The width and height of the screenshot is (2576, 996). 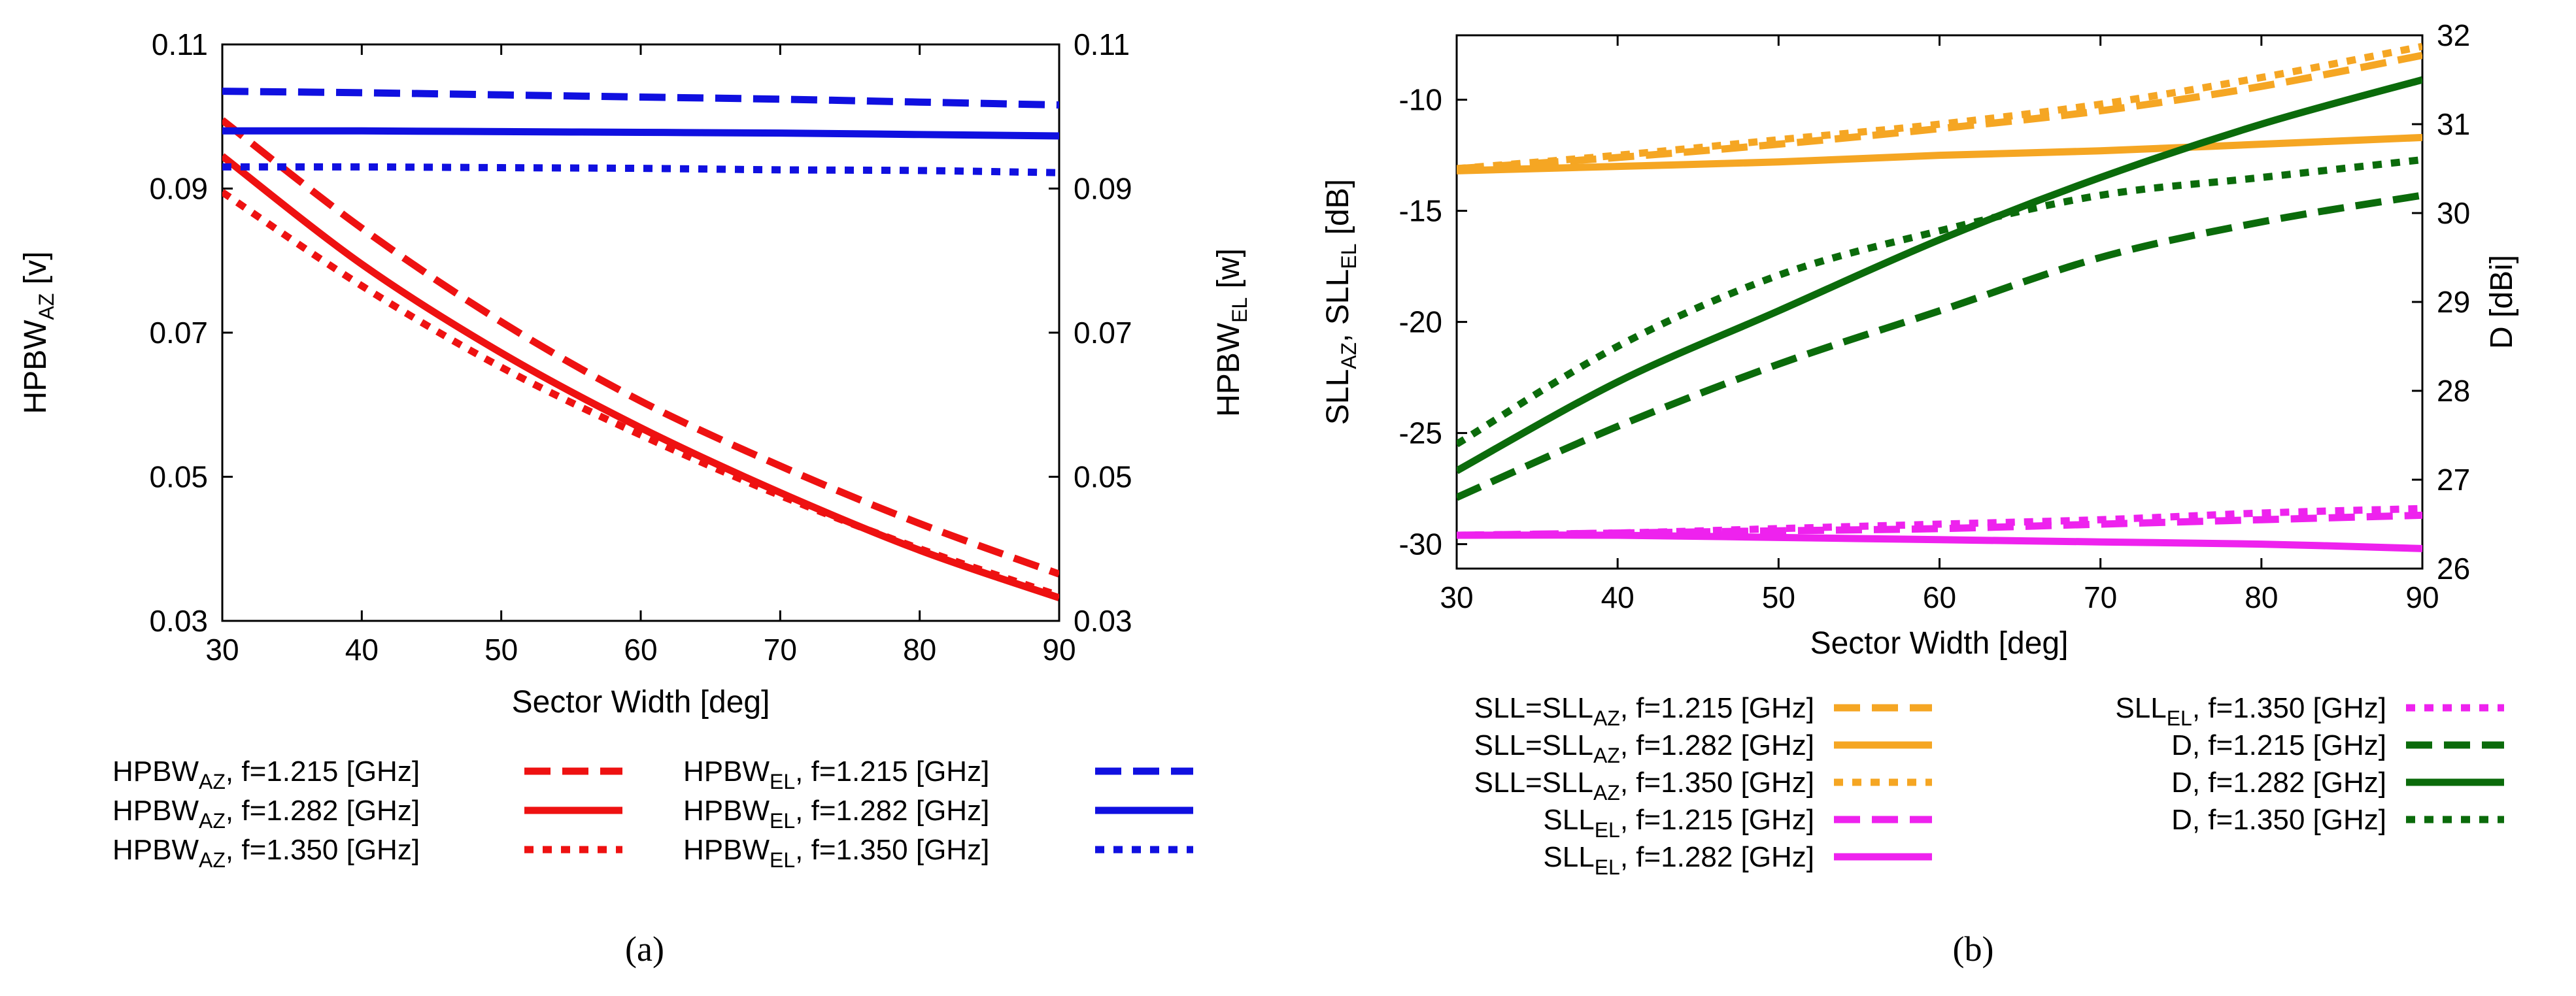 I want to click on y-right-axis-label: D [dBi], so click(x=2501, y=302).